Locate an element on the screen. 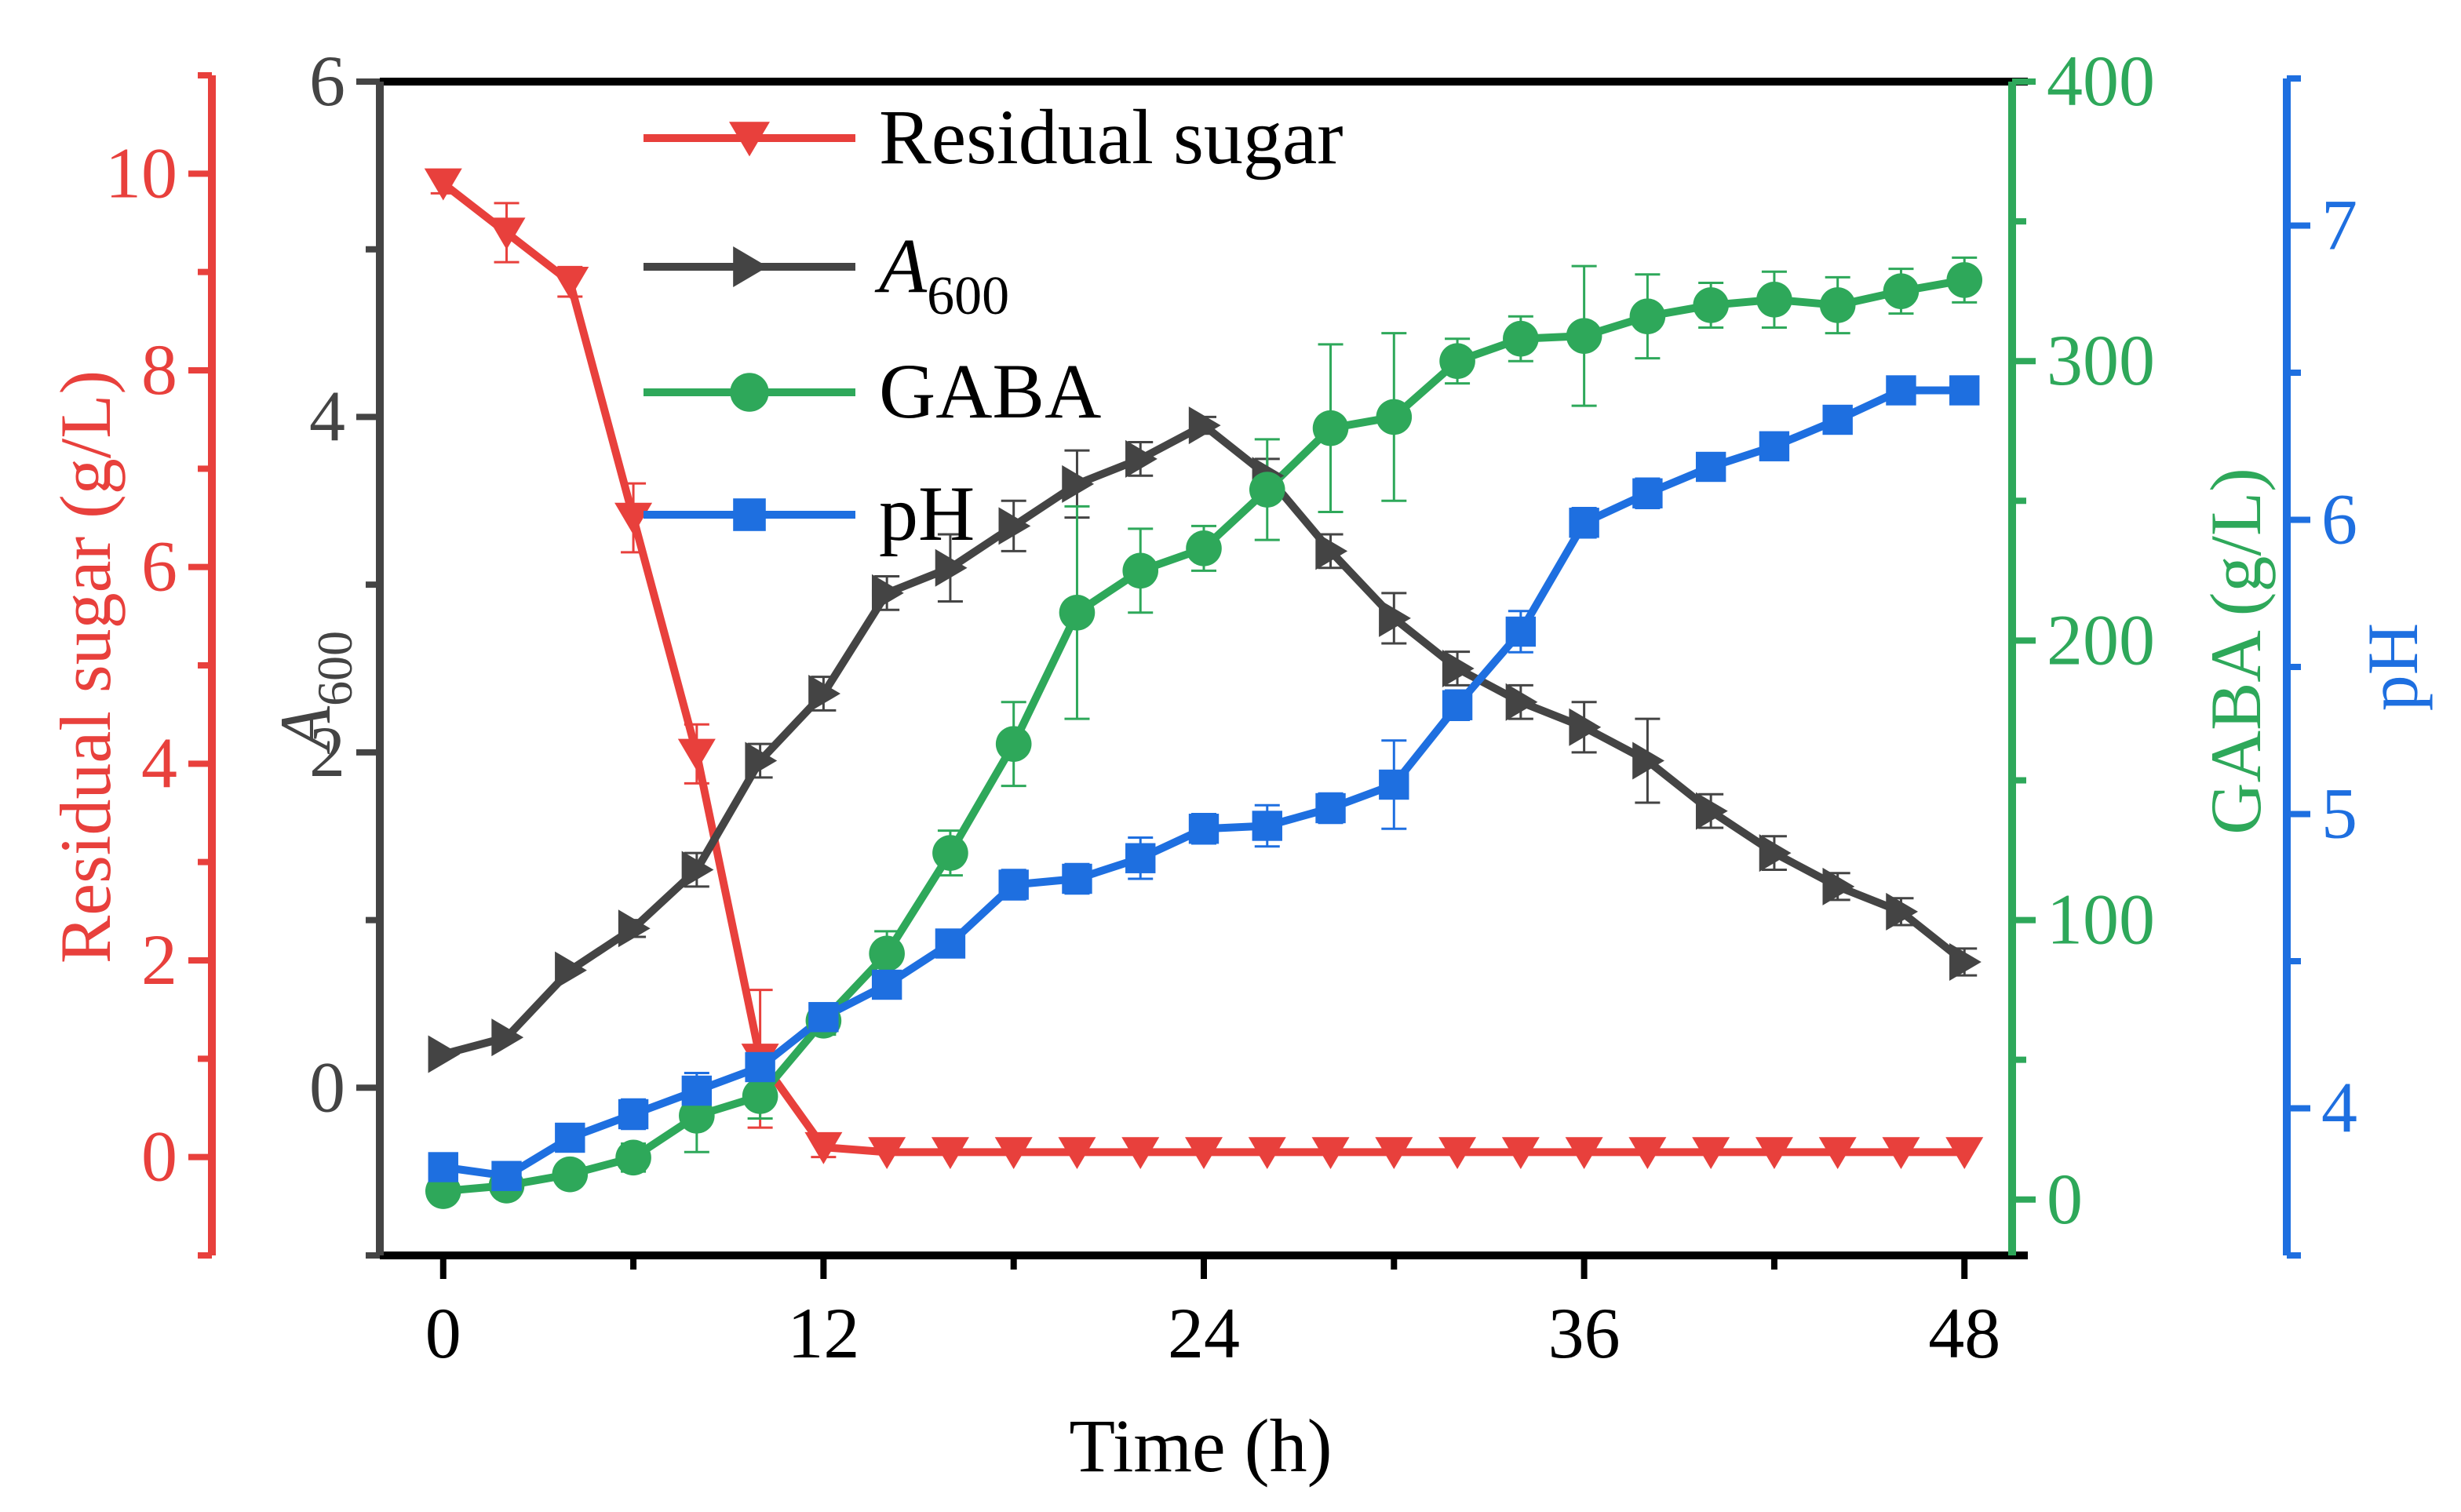  gaba-tick-label: 400 is located at coordinates (2101, 81).